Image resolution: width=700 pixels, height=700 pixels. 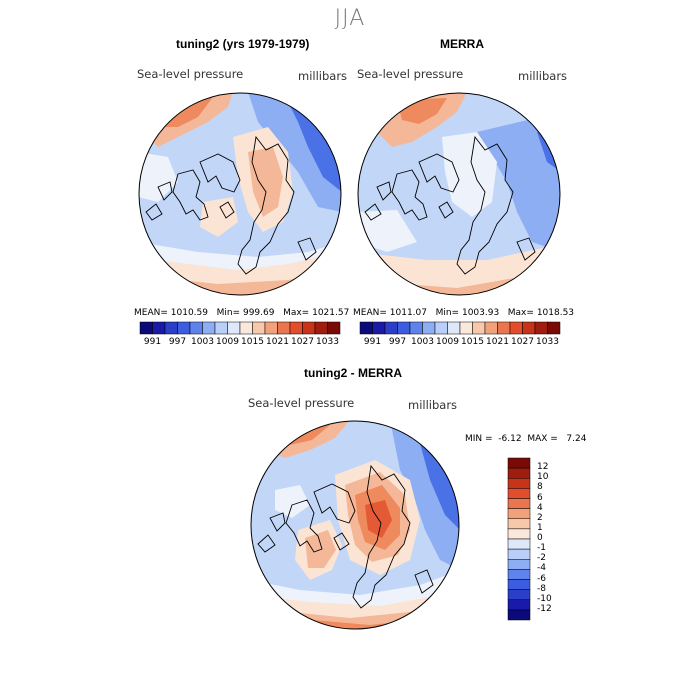 I want to click on model-panel-title: tuning2 (yrs 1979-1979), so click(x=243, y=44).